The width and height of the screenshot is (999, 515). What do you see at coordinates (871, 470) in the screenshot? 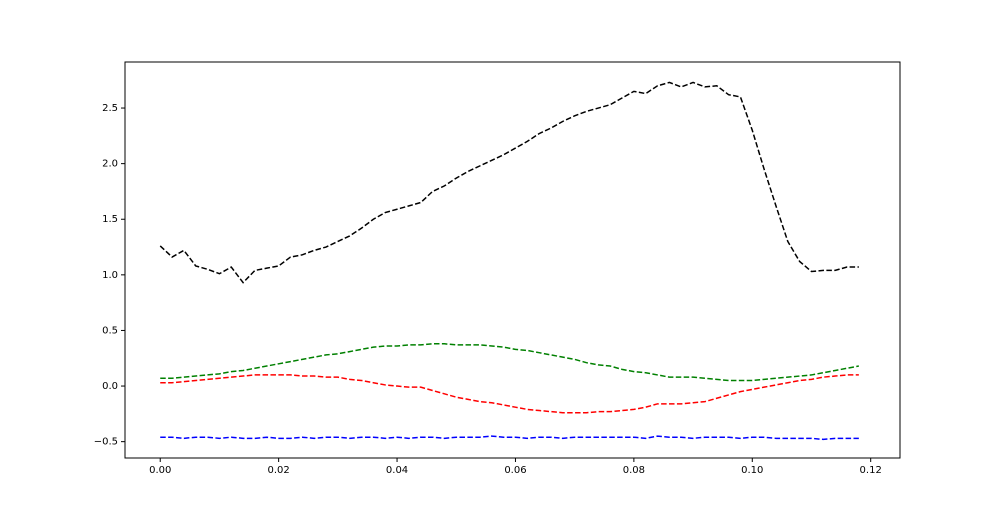
I see `x-tick-label: 0.12` at bounding box center [871, 470].